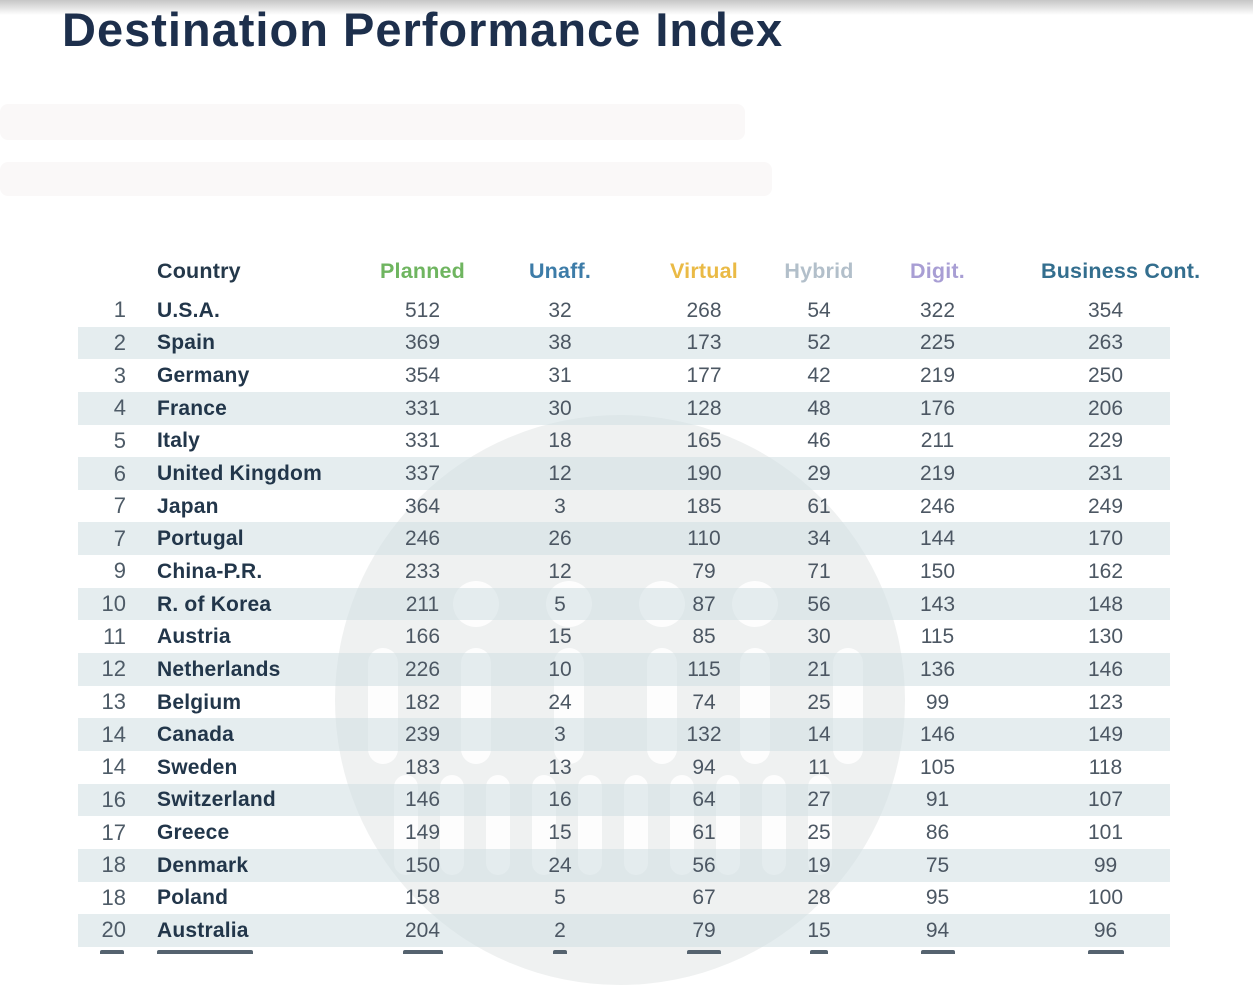  Describe the element at coordinates (422, 637) in the screenshot. I see `cell-planned: 166` at that location.